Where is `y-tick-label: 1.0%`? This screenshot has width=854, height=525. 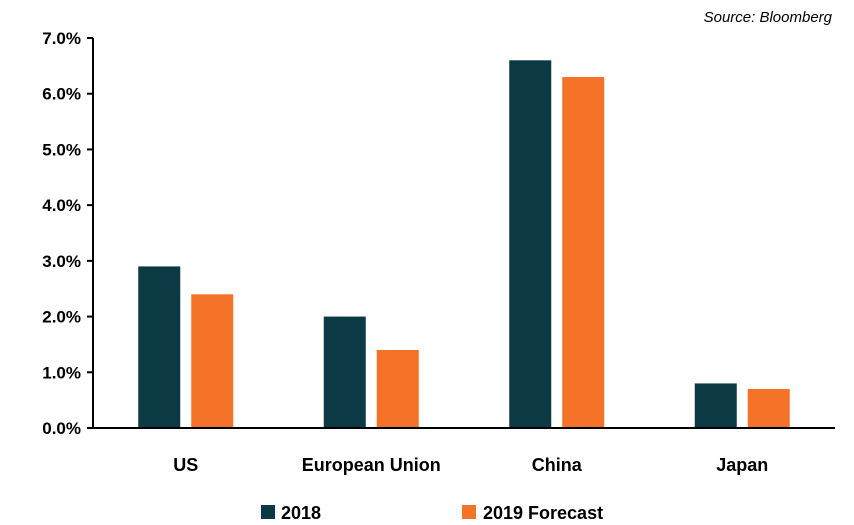 y-tick-label: 1.0% is located at coordinates (61, 372).